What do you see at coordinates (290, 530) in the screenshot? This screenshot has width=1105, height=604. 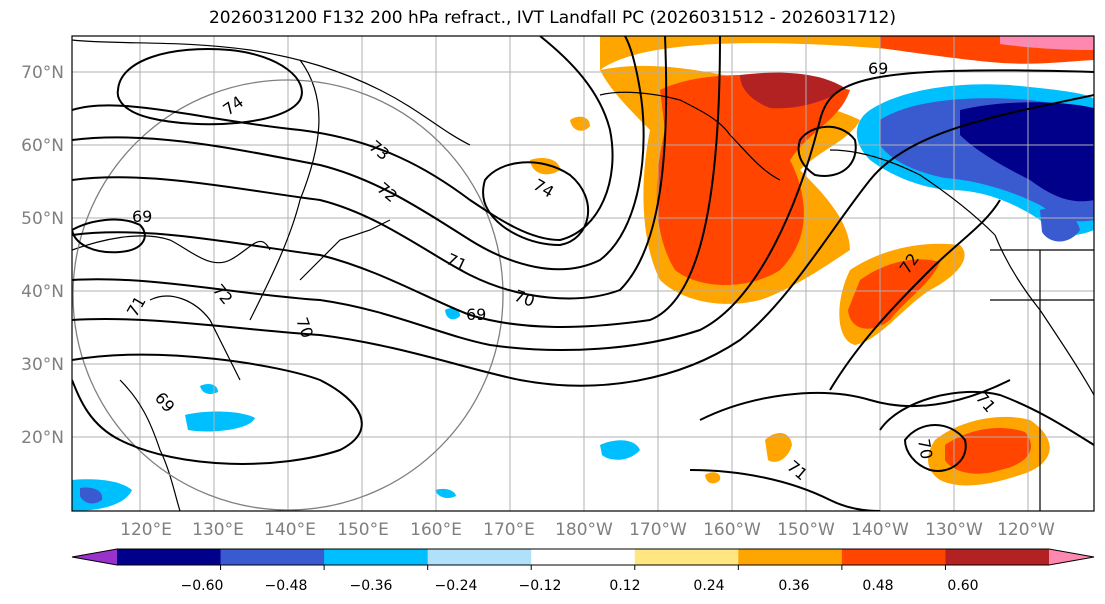 I see `lon-label: 140°E` at bounding box center [290, 530].